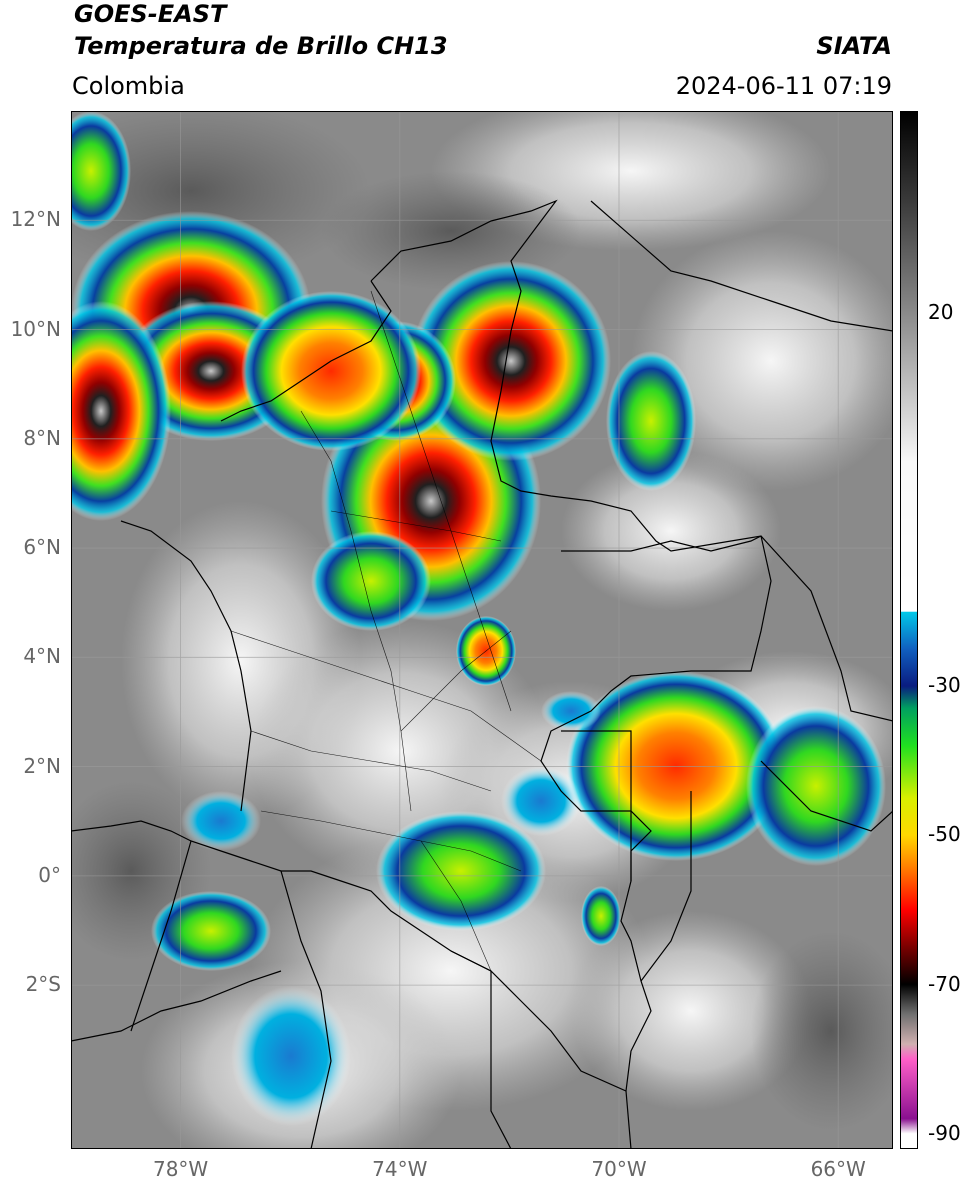 The height and width of the screenshot is (1190, 966). I want to click on lat-label: 6°N, so click(42, 547).